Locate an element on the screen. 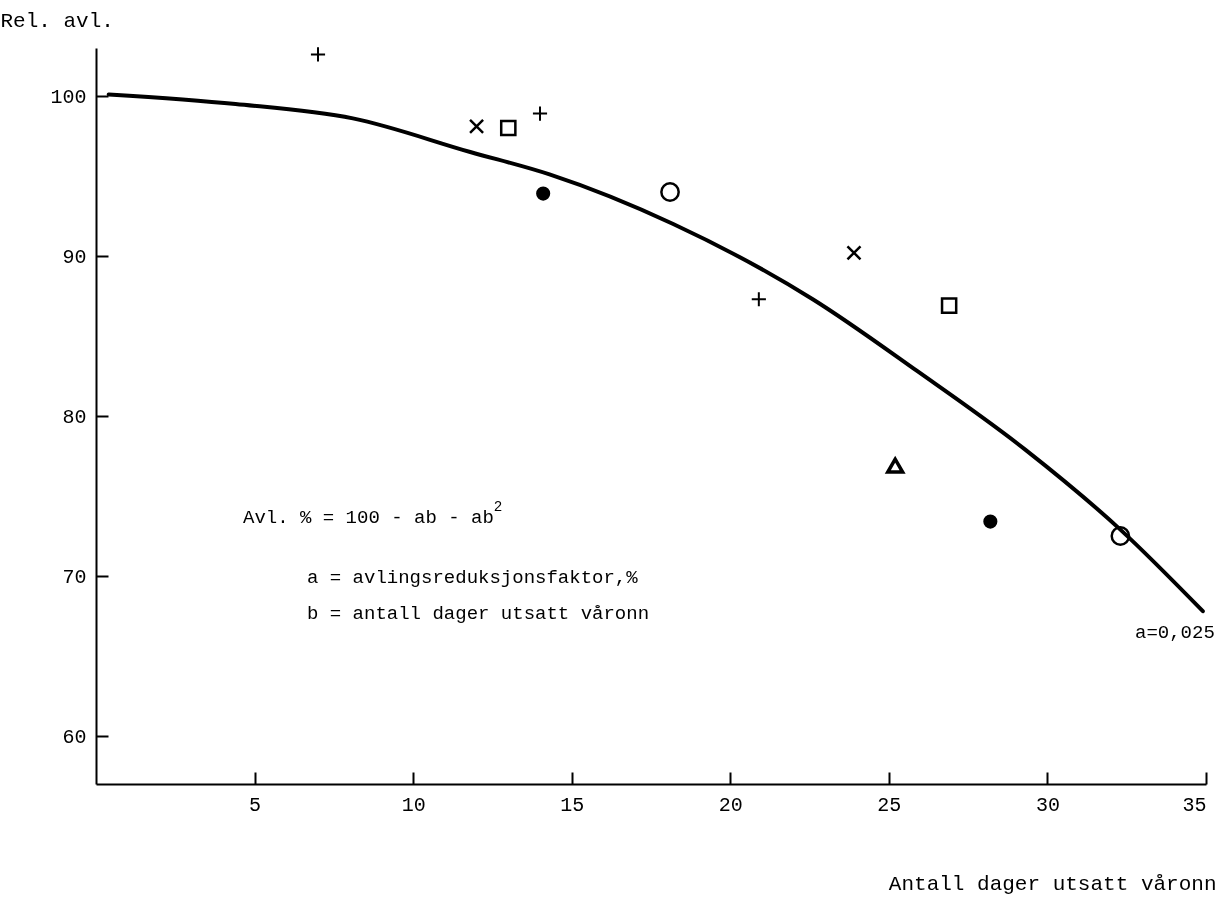 This screenshot has height=909, width=1231. x-tick-label: 5 is located at coordinates (255, 805).